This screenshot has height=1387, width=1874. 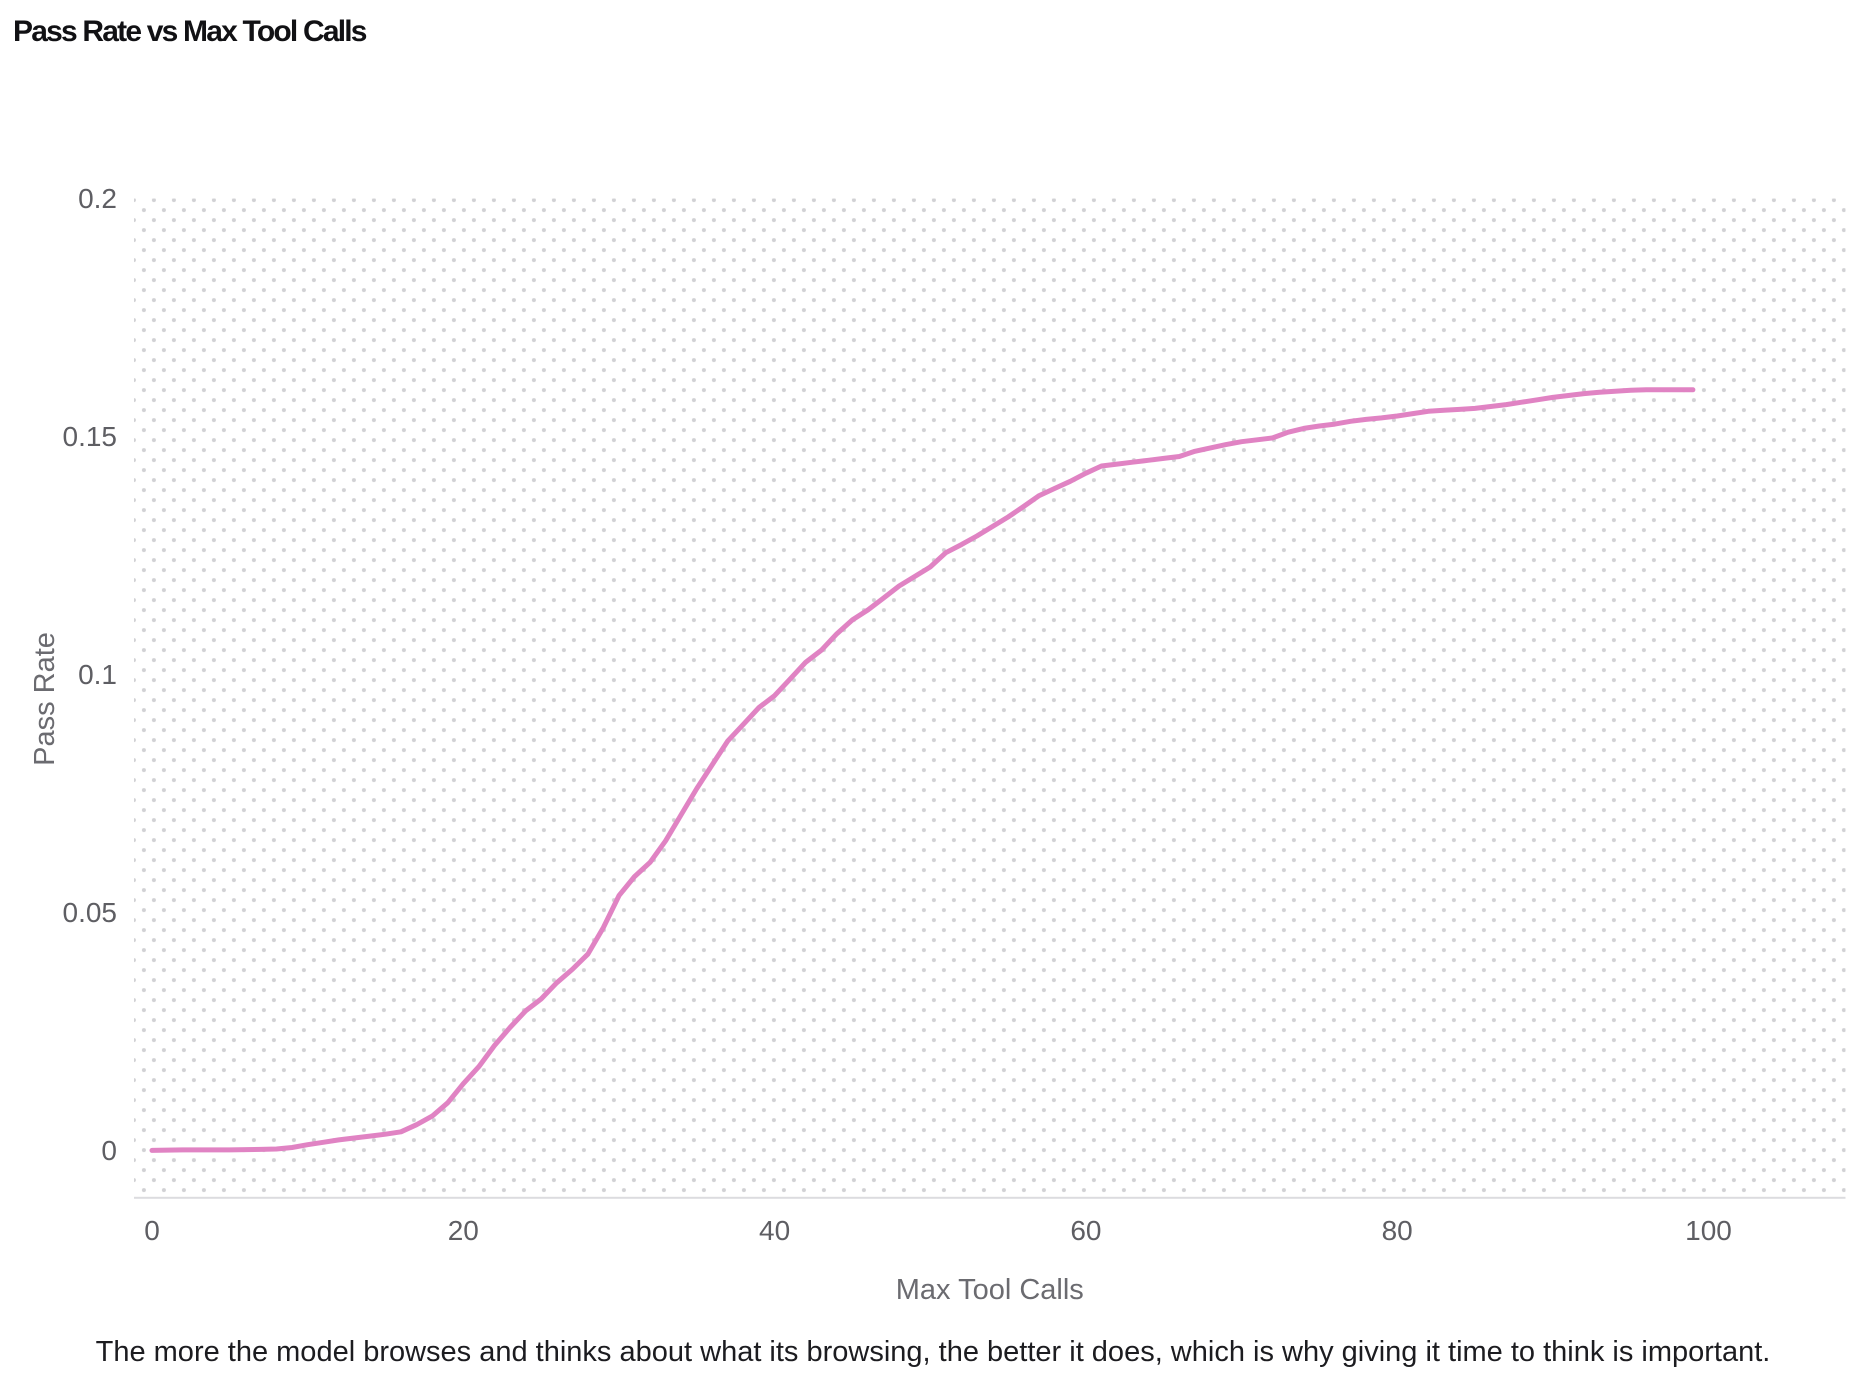 What do you see at coordinates (90, 912) in the screenshot?
I see `svg-text: 0.05` at bounding box center [90, 912].